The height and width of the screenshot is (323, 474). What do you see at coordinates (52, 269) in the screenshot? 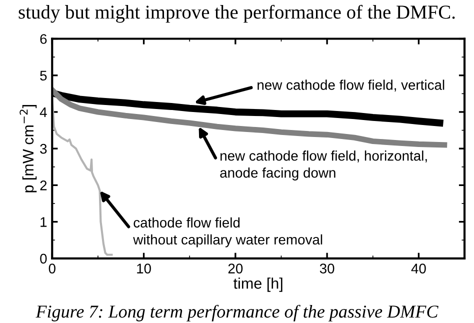
I see `x-tick-label: 0` at bounding box center [52, 269].